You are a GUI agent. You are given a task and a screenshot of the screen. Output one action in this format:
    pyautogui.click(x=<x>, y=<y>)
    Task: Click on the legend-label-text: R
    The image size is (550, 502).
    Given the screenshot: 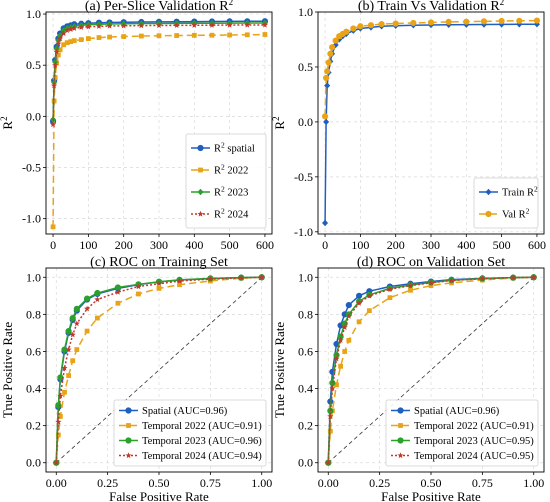 What is the action you would take?
    pyautogui.click(x=217, y=215)
    